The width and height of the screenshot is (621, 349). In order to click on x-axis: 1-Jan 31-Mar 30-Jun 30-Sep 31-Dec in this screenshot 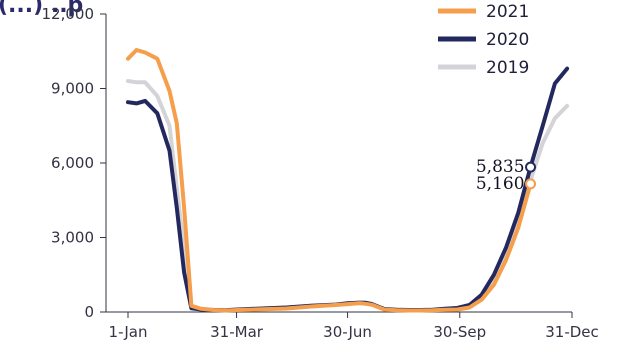, I will do `click(352, 326)`.